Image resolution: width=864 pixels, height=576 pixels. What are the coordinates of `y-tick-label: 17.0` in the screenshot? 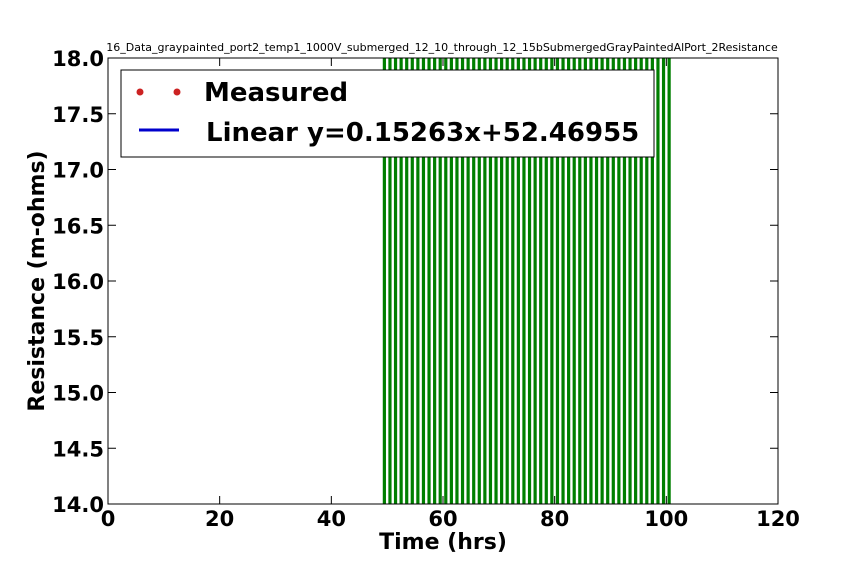 It's located at (78, 171).